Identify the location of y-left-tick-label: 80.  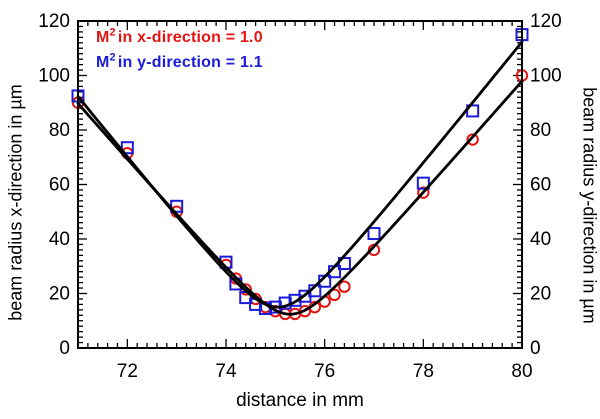
(59, 130).